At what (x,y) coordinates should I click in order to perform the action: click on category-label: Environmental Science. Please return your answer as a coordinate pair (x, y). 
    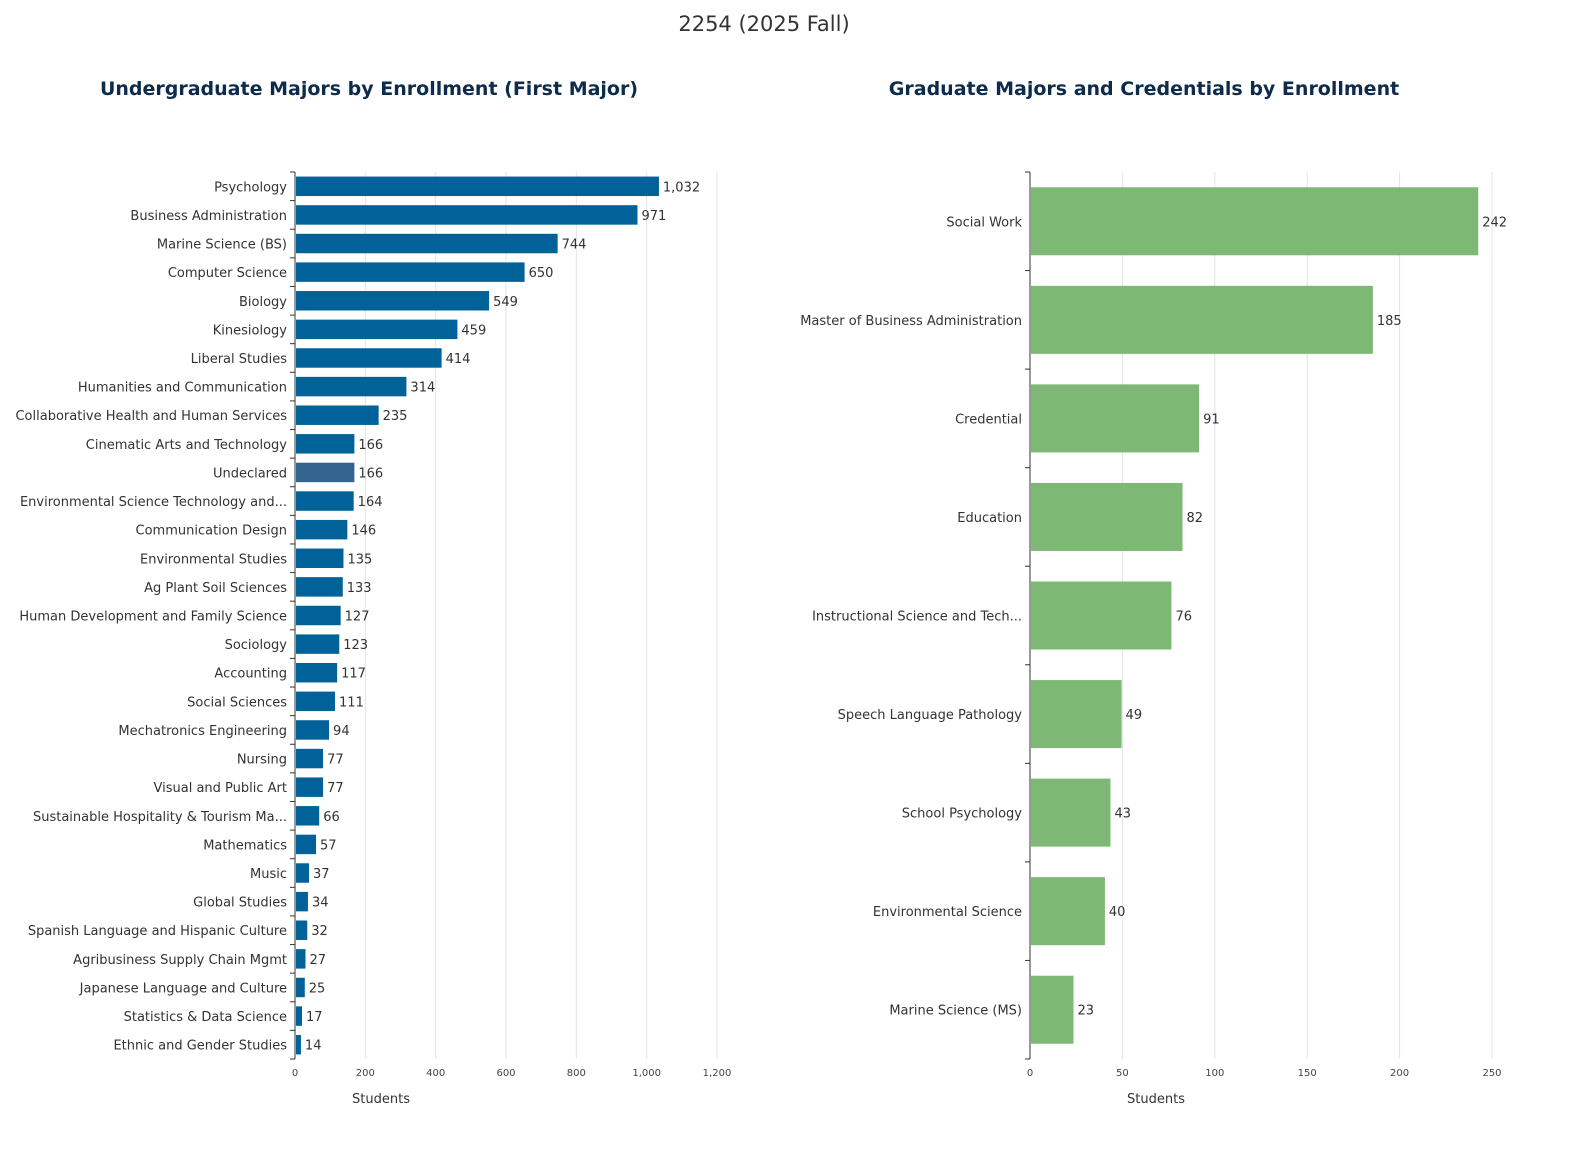
    Looking at the image, I should click on (947, 912).